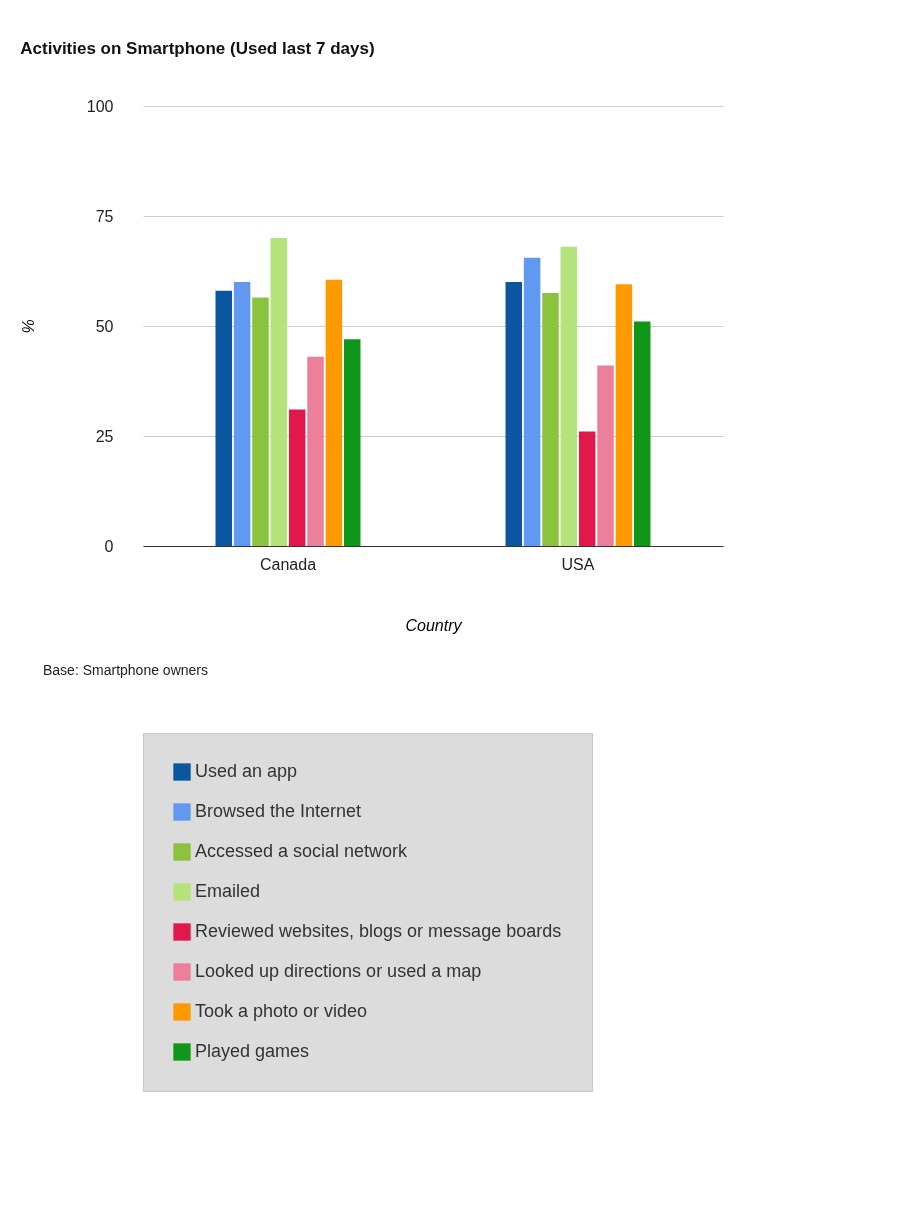 The width and height of the screenshot is (902, 1228). I want to click on legend-label: Accessed a social network, so click(302, 851).